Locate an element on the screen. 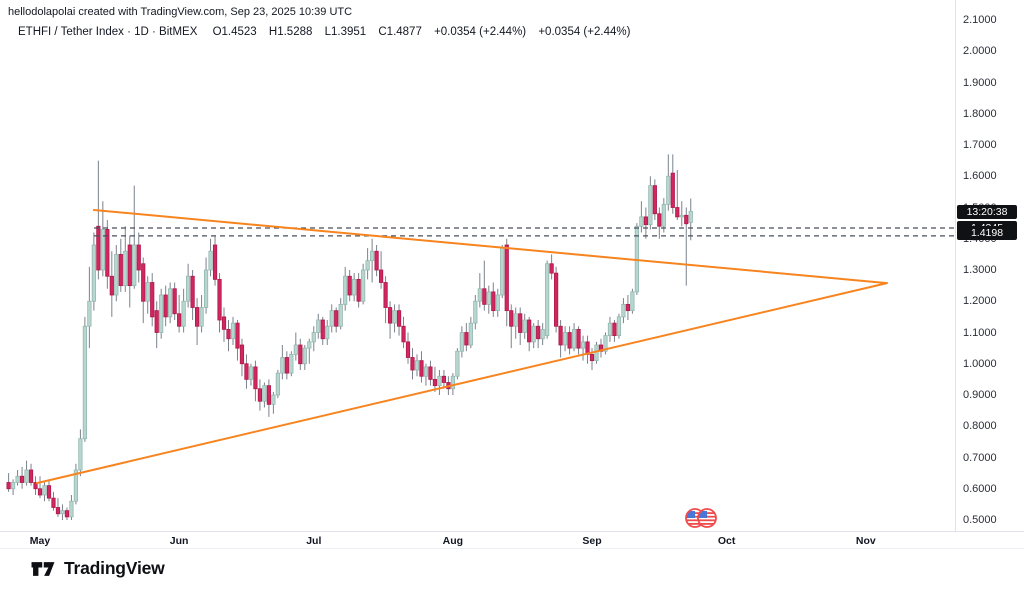  ohlc-open: O1.4523 is located at coordinates (234, 32).